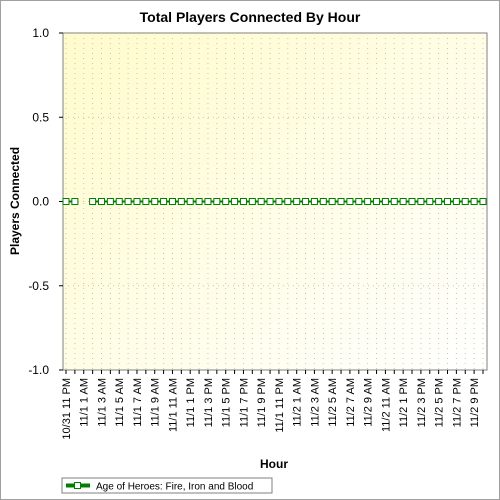 This screenshot has height=500, width=500. I want to click on y-axis-title: Players Connected, so click(15, 201).